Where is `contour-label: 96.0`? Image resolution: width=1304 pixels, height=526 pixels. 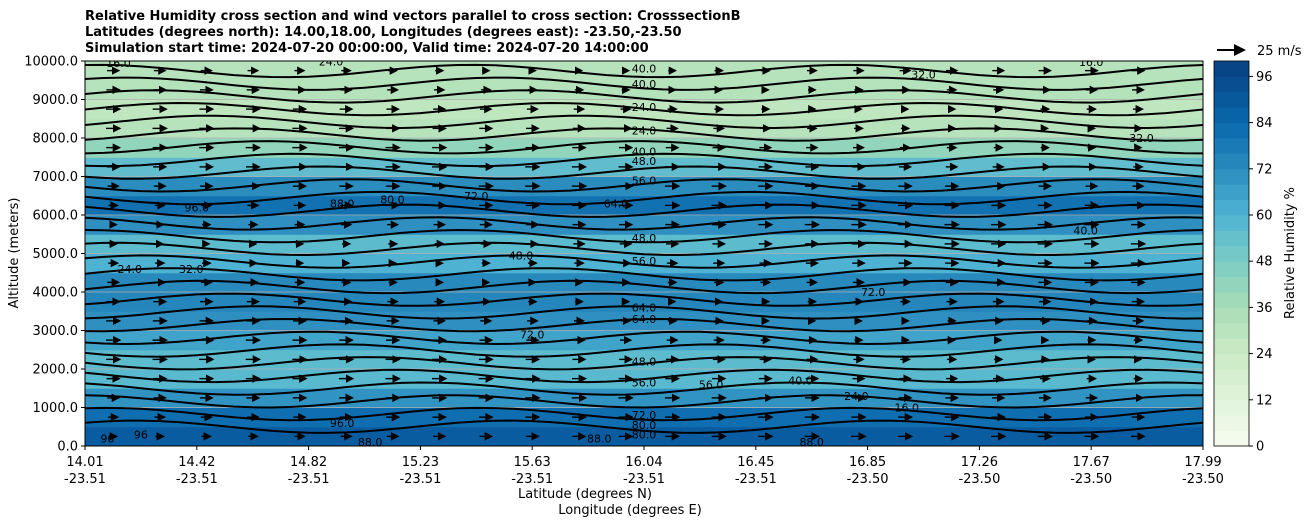
contour-label: 96.0 is located at coordinates (342, 423).